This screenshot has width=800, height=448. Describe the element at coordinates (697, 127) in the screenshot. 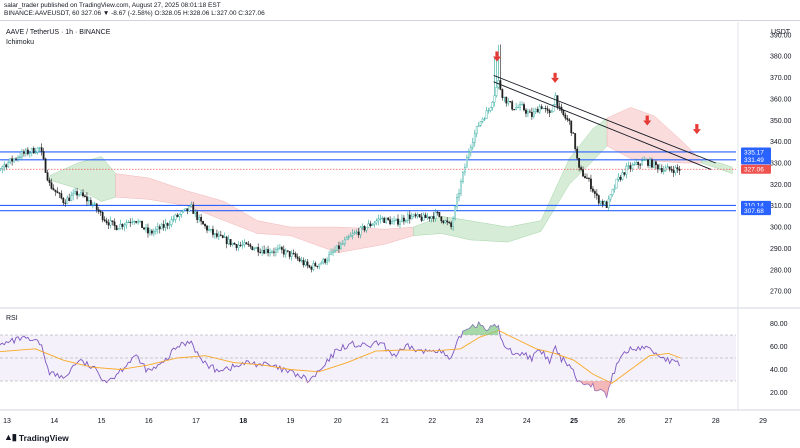

I see `arrow-shaft` at that location.